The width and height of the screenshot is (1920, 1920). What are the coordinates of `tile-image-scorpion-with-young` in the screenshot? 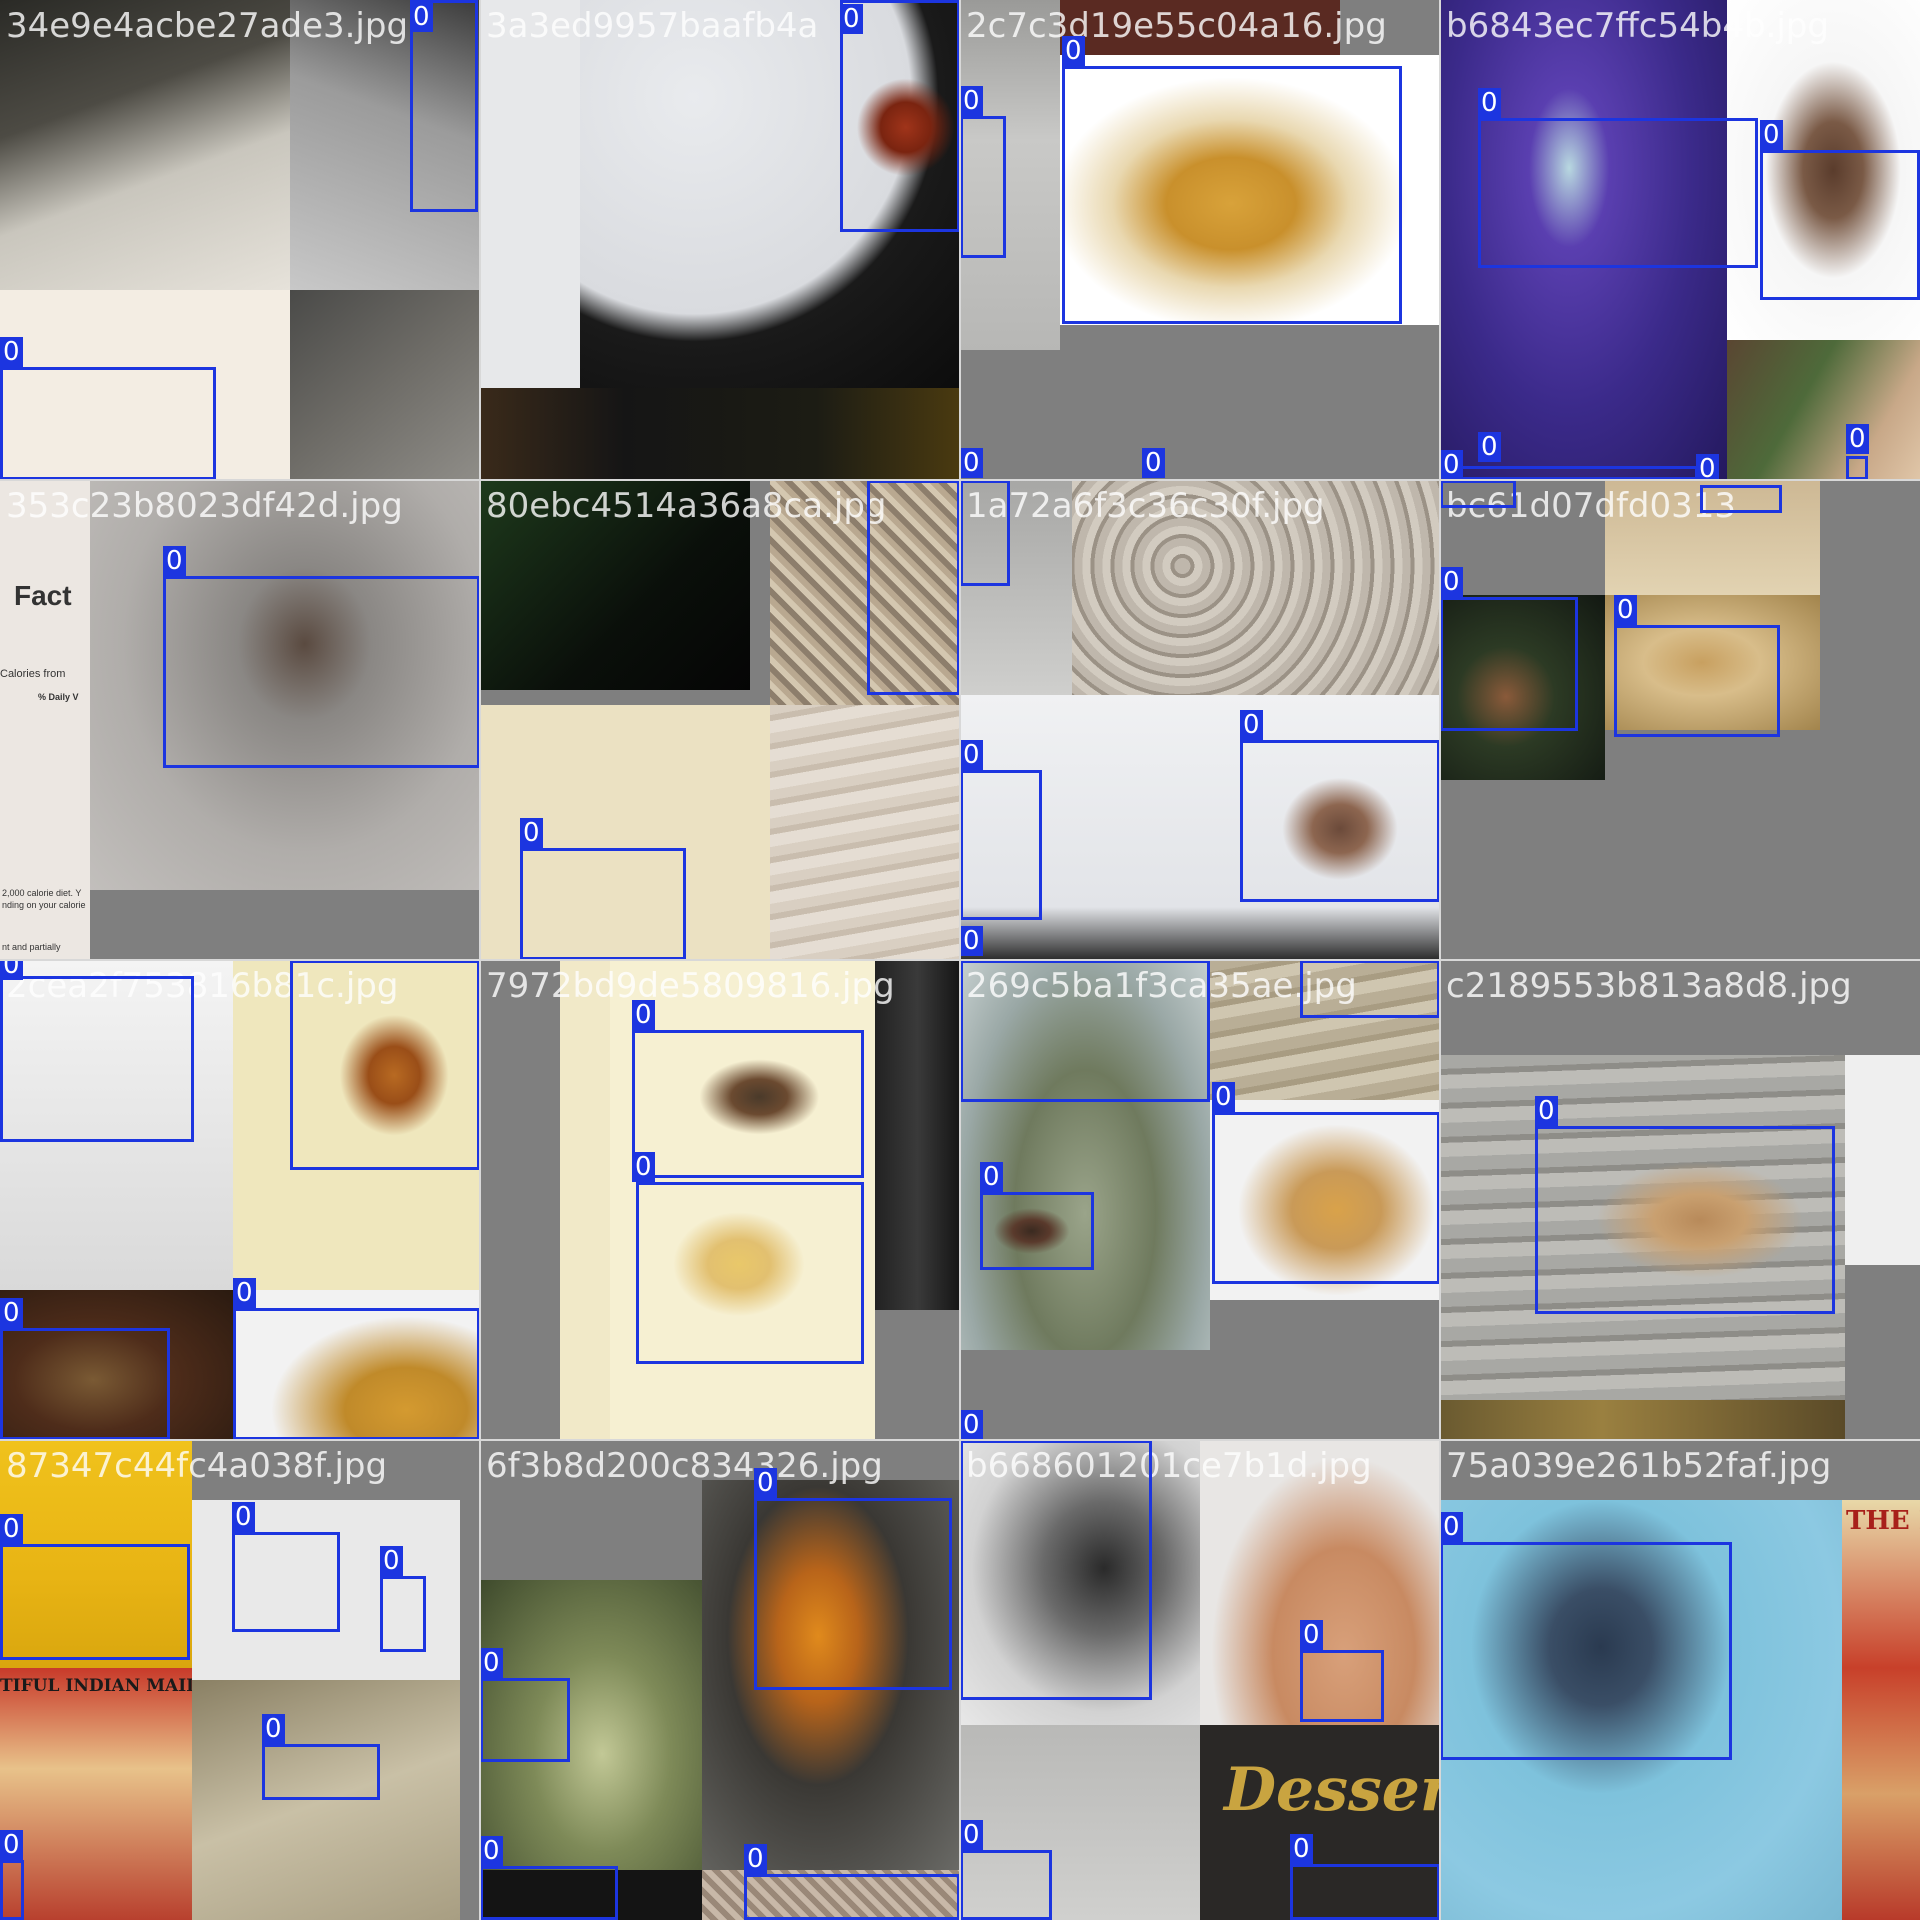 It's located at (1325, 1200).